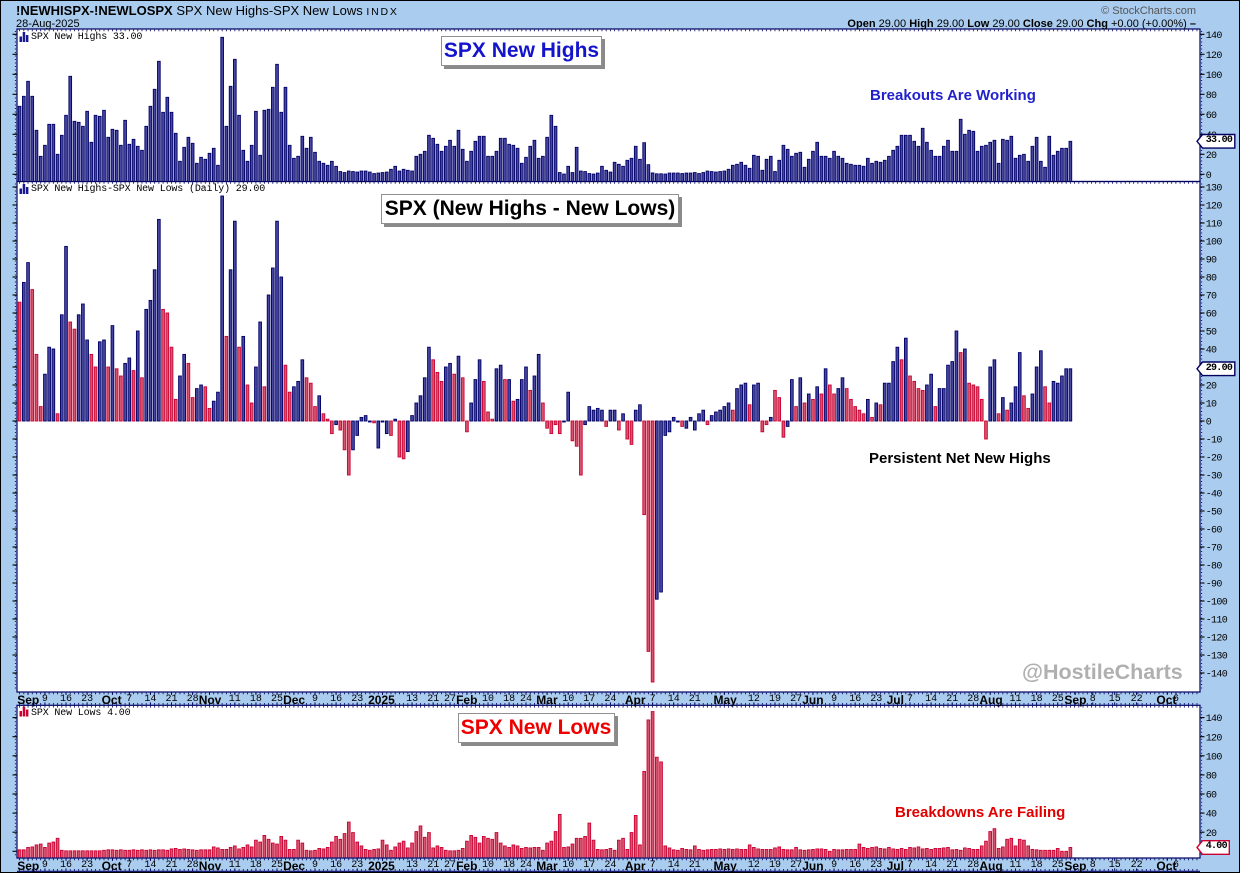 Image resolution: width=1240 pixels, height=873 pixels. Describe the element at coordinates (1214, 585) in the screenshot. I see `svg-text: -90` at that location.